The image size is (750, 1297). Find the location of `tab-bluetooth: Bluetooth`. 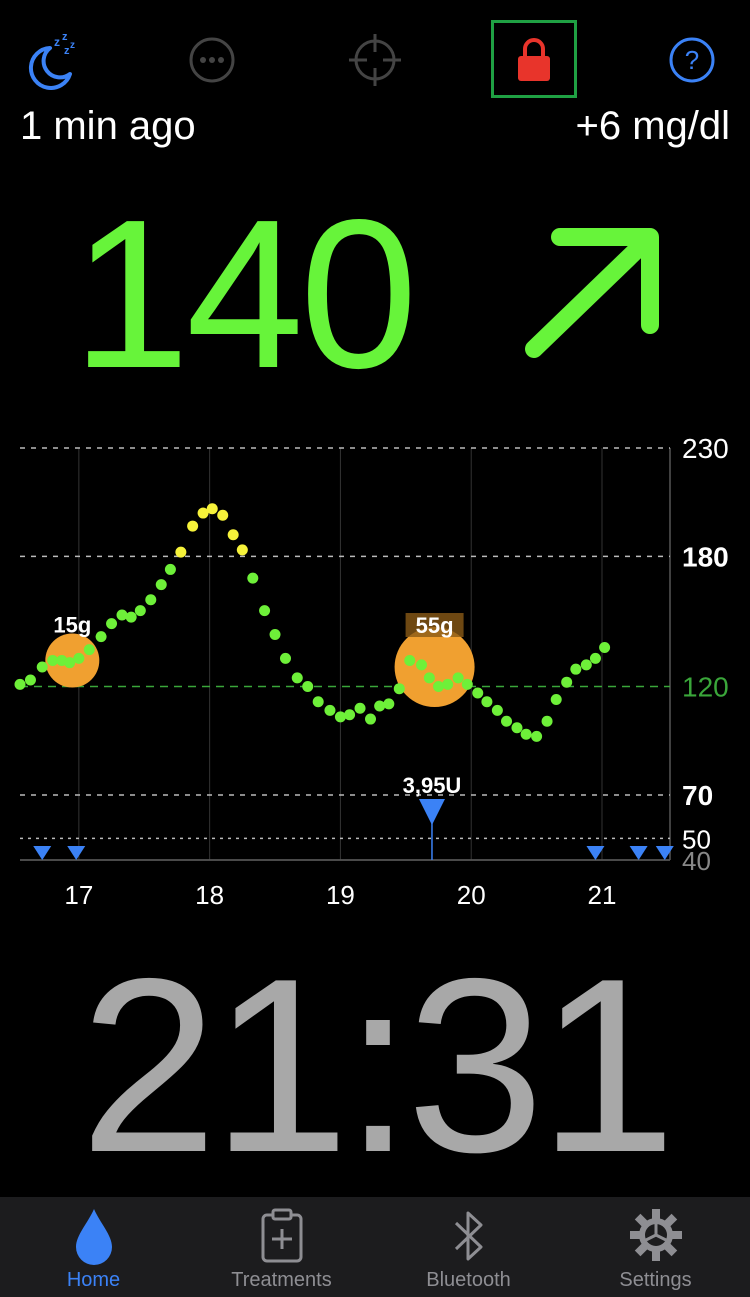

tab-bluetooth: Bluetooth is located at coordinates (468, 1247).